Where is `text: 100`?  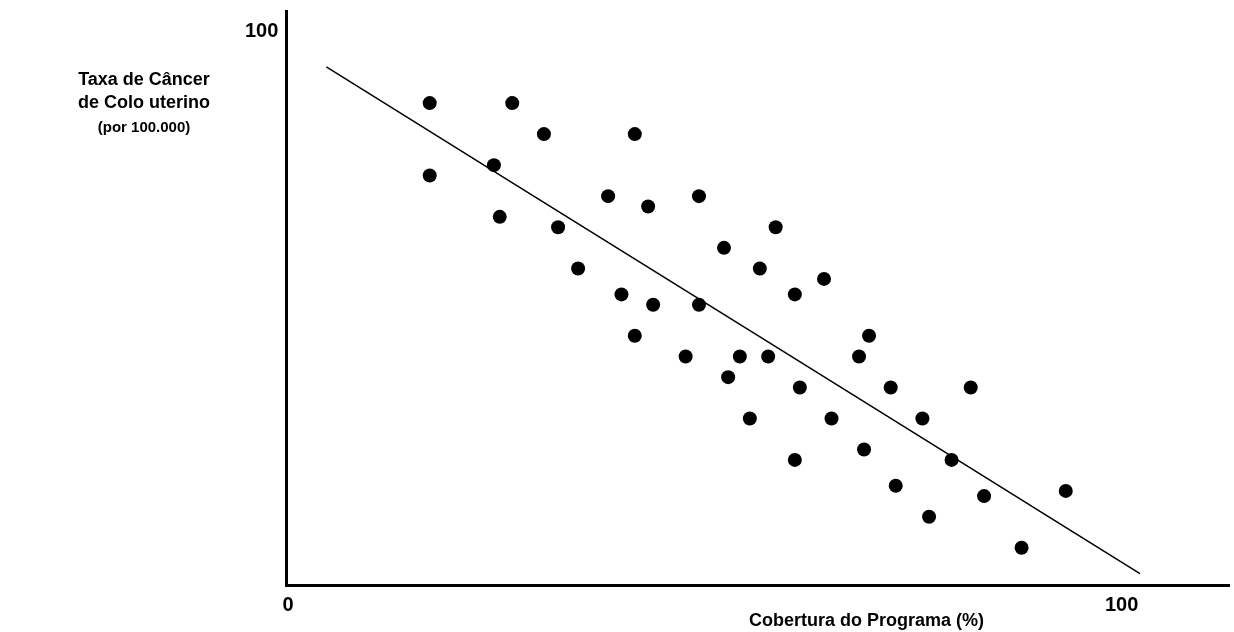 text: 100 is located at coordinates (262, 30).